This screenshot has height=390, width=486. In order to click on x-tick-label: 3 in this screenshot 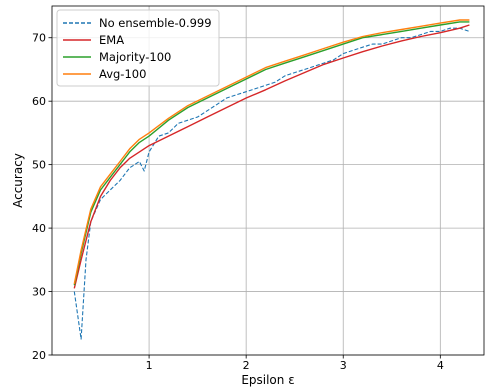, I will do `click(343, 365)`.